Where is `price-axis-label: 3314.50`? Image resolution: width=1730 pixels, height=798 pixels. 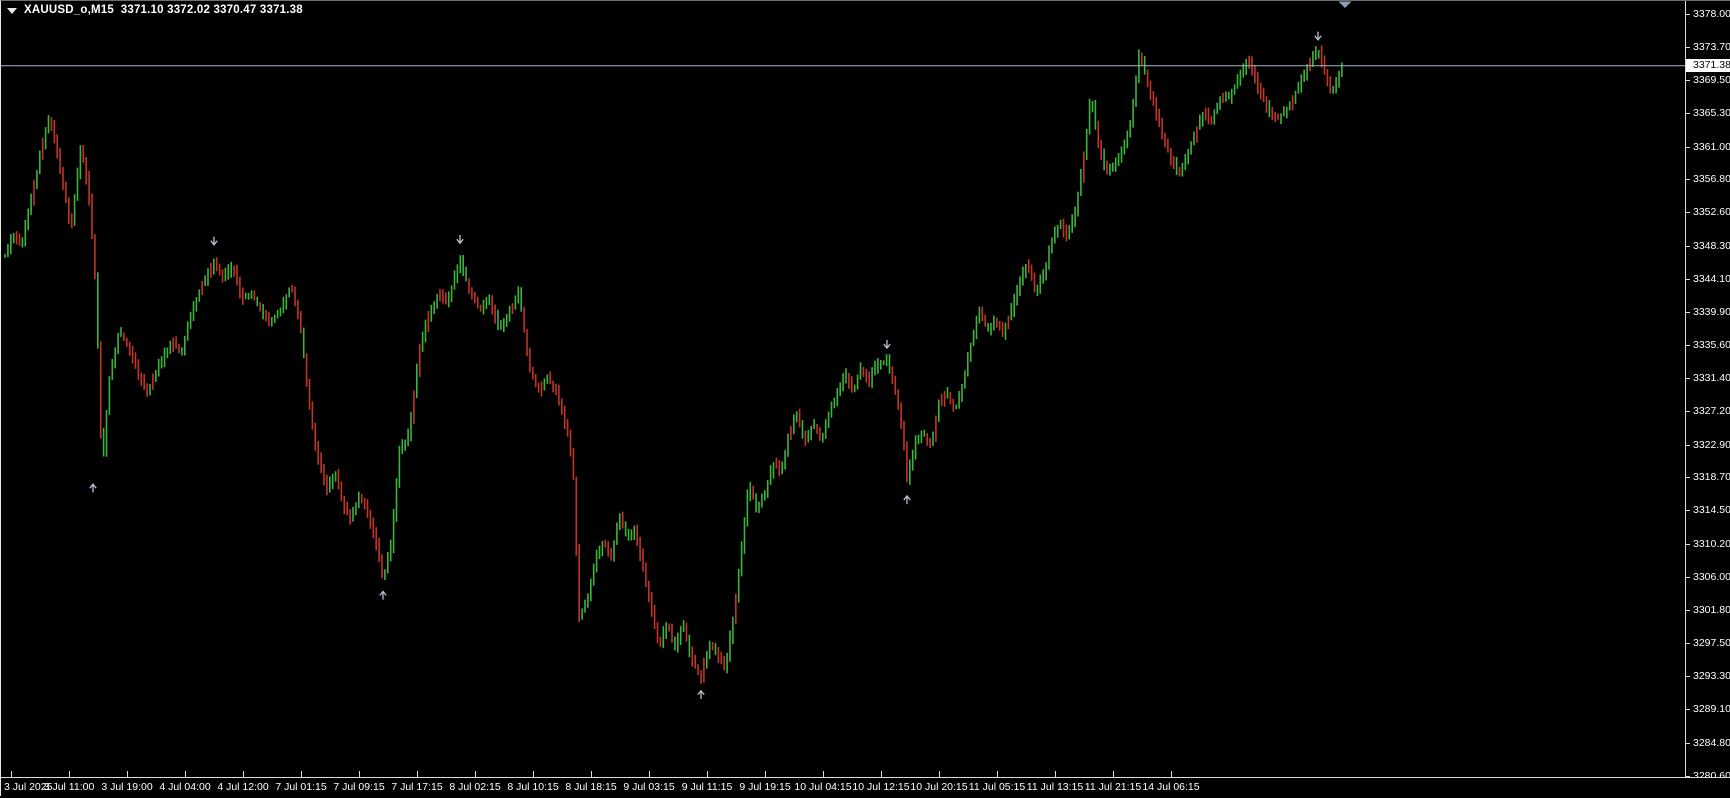 price-axis-label: 3314.50 is located at coordinates (1711, 510).